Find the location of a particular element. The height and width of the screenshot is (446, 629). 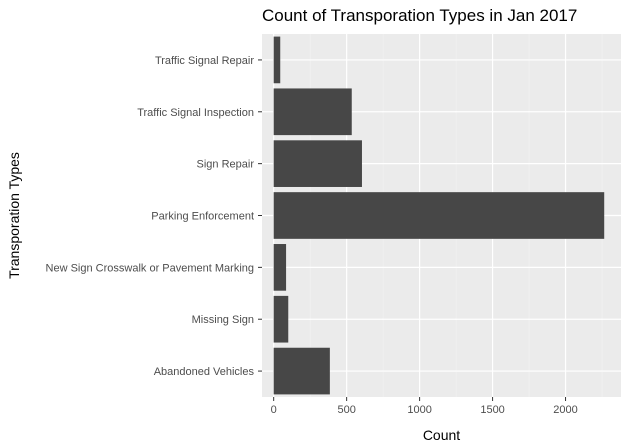

y-tick-label: Sign Repair is located at coordinates (226, 165).